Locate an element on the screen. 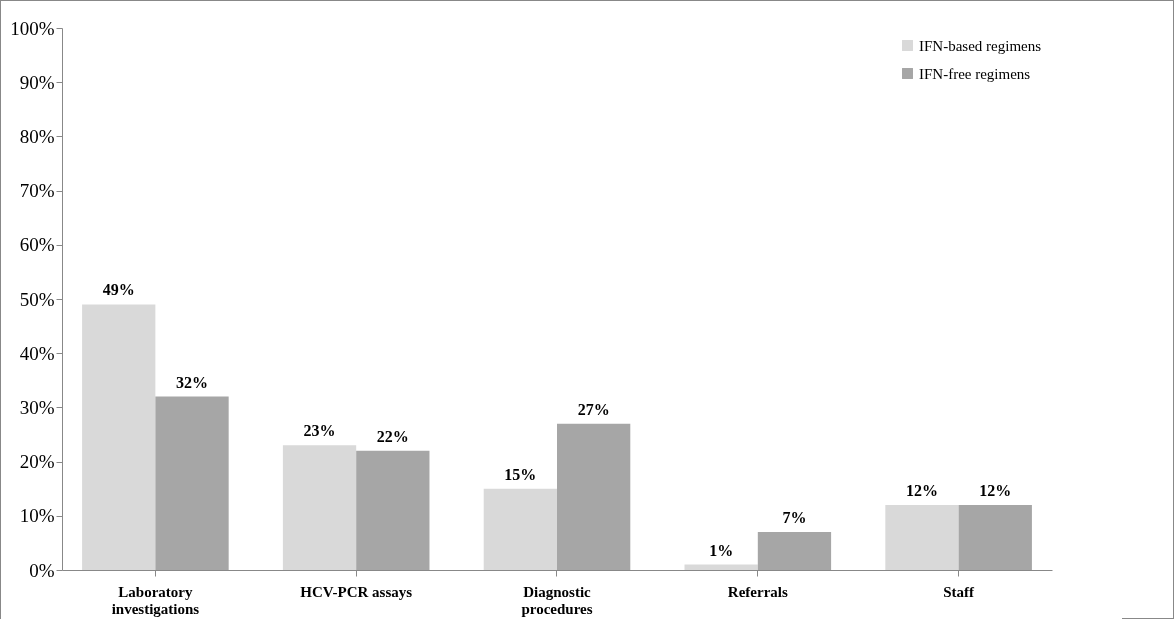 This screenshot has height=621, width=1176. y-tick-label: 100% is located at coordinates (32, 28).